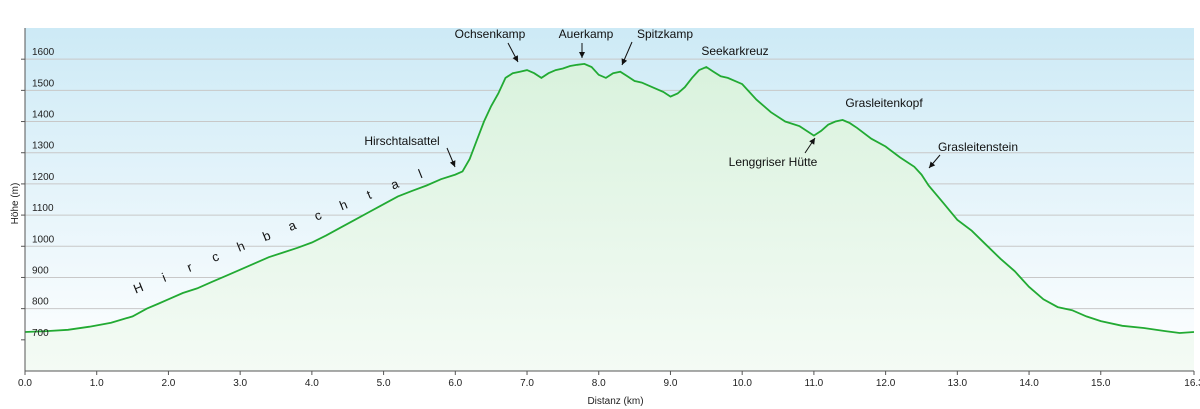 This screenshot has height=409, width=1200. I want to click on x-tick-label: 3.0, so click(240, 383).